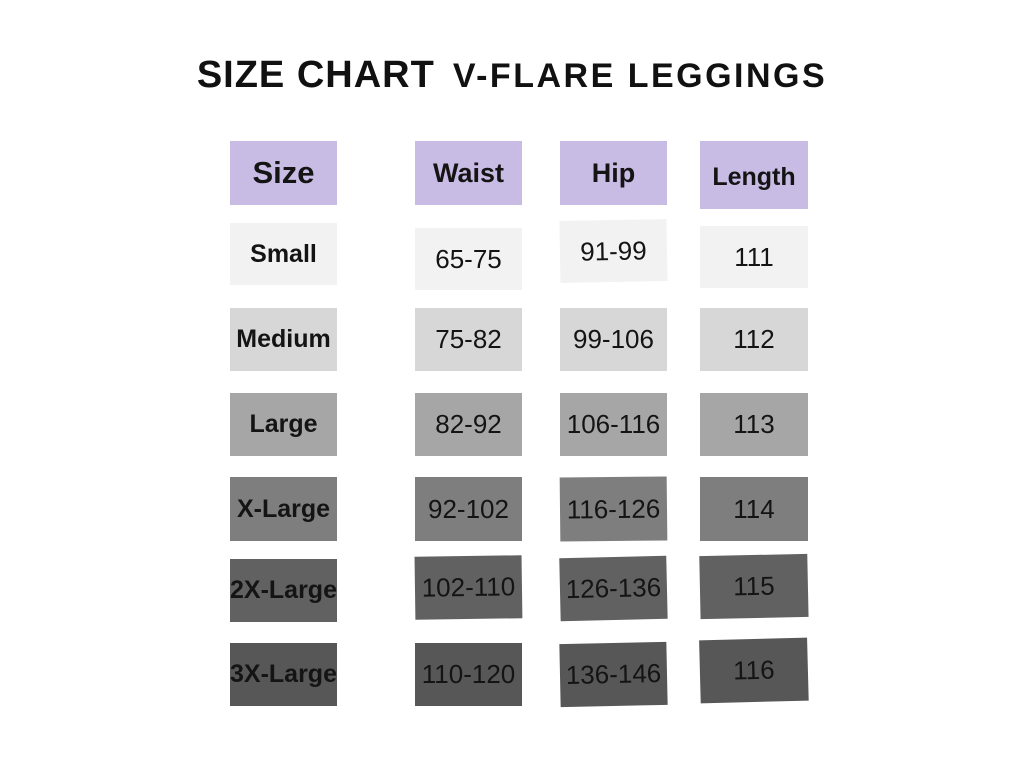 This screenshot has height=768, width=1024. What do you see at coordinates (468, 173) in the screenshot?
I see `header-cell-waist: Waist` at bounding box center [468, 173].